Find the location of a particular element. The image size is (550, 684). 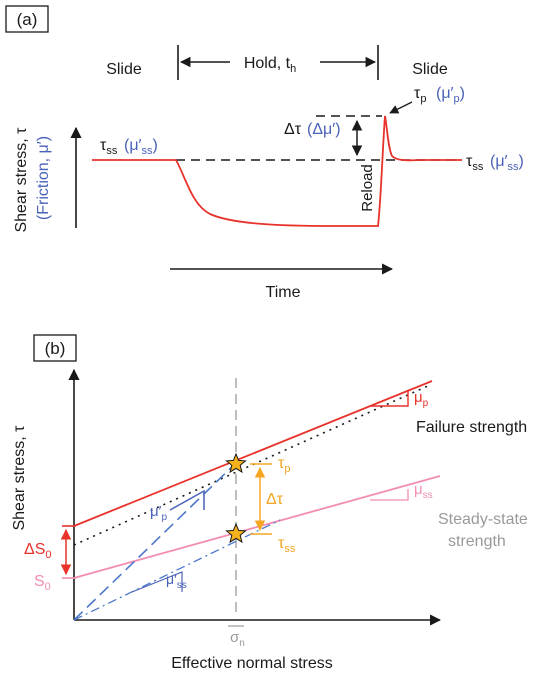

panel-a-label-box is located at coordinates (27, 19).